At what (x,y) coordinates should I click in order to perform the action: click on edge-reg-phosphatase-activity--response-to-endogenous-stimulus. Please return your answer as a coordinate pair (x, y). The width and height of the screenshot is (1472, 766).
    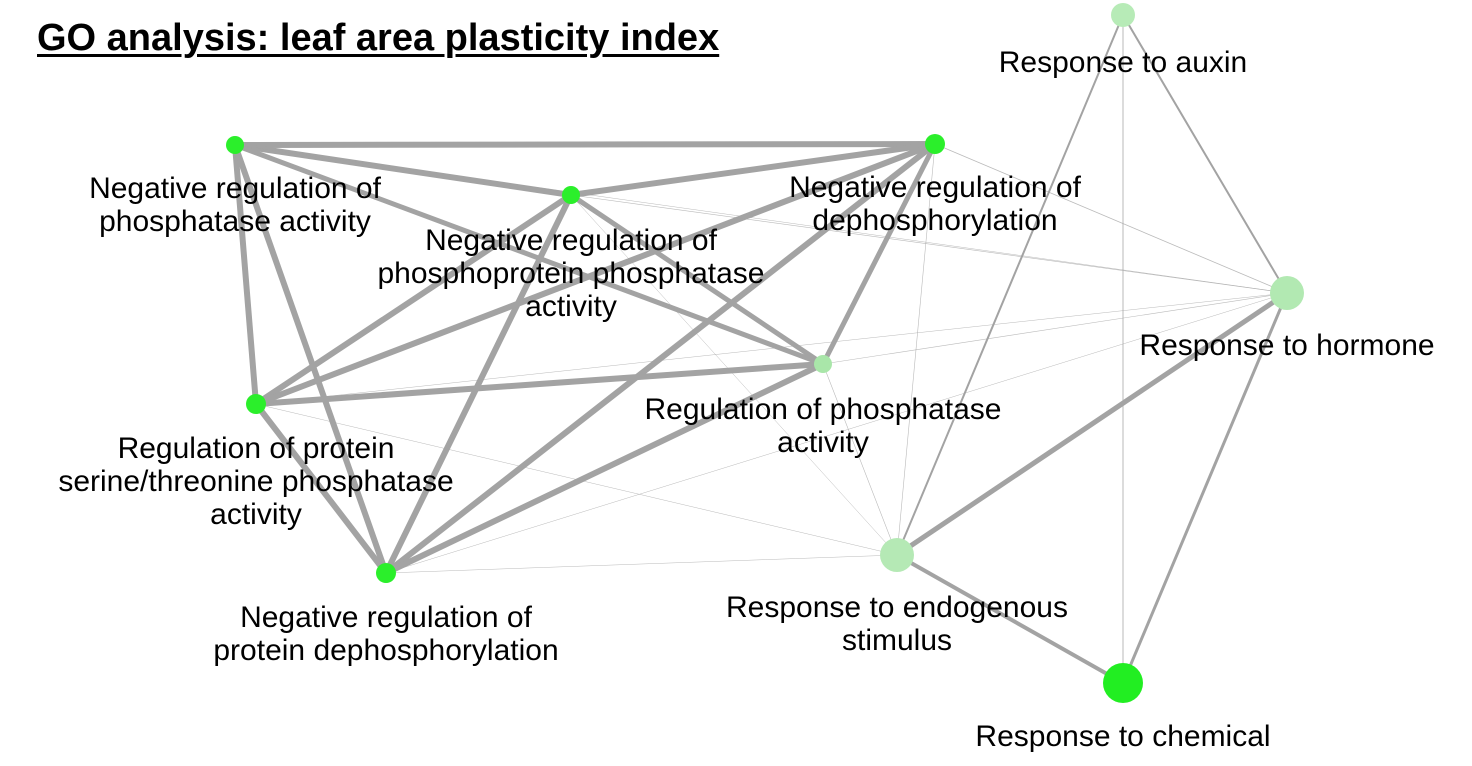
    Looking at the image, I should click on (860, 459).